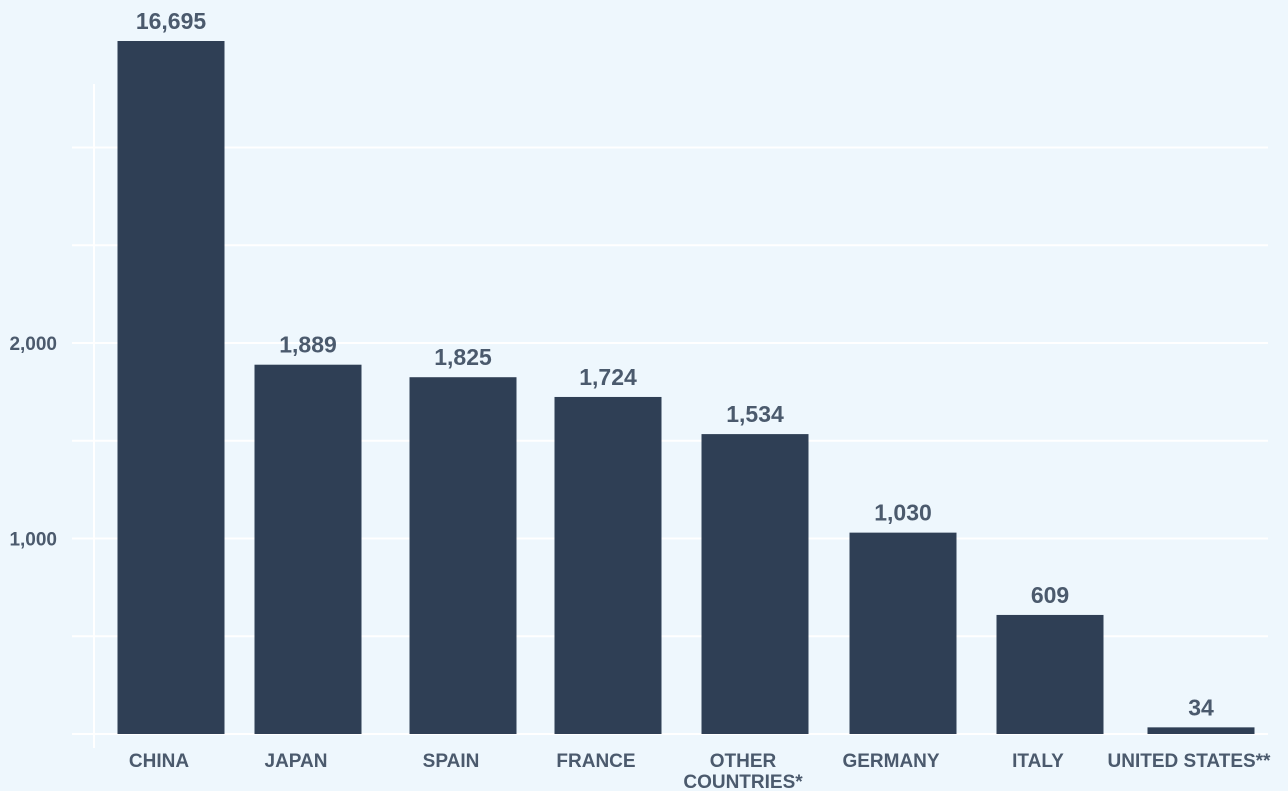 The image size is (1288, 791). What do you see at coordinates (451, 761) in the screenshot?
I see `category-label: SPAIN` at bounding box center [451, 761].